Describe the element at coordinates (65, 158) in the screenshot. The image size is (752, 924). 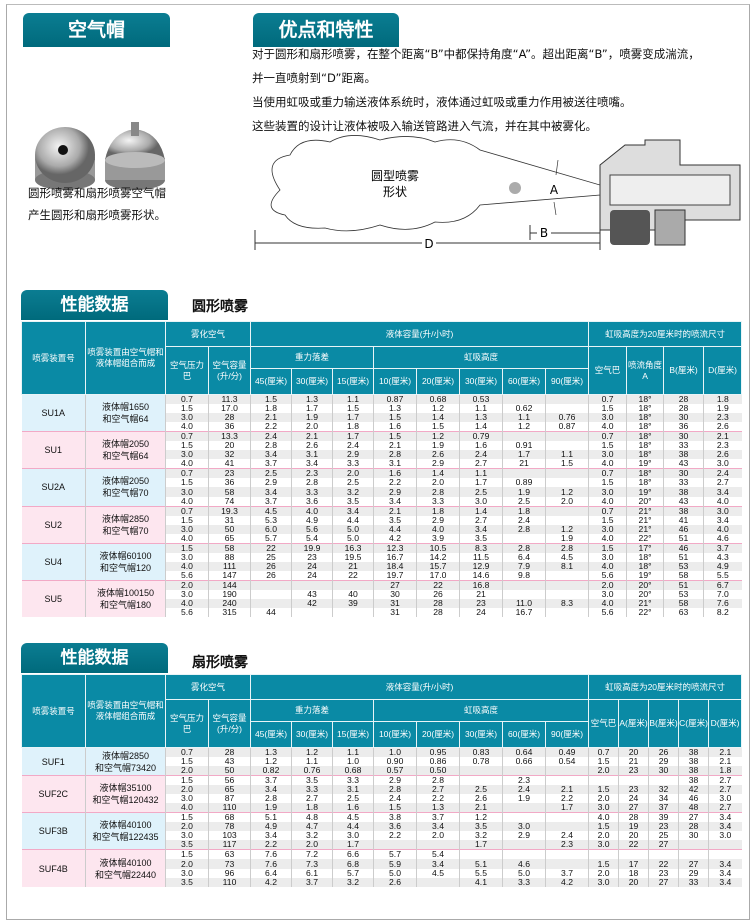
I see `round-aircap-image` at that location.